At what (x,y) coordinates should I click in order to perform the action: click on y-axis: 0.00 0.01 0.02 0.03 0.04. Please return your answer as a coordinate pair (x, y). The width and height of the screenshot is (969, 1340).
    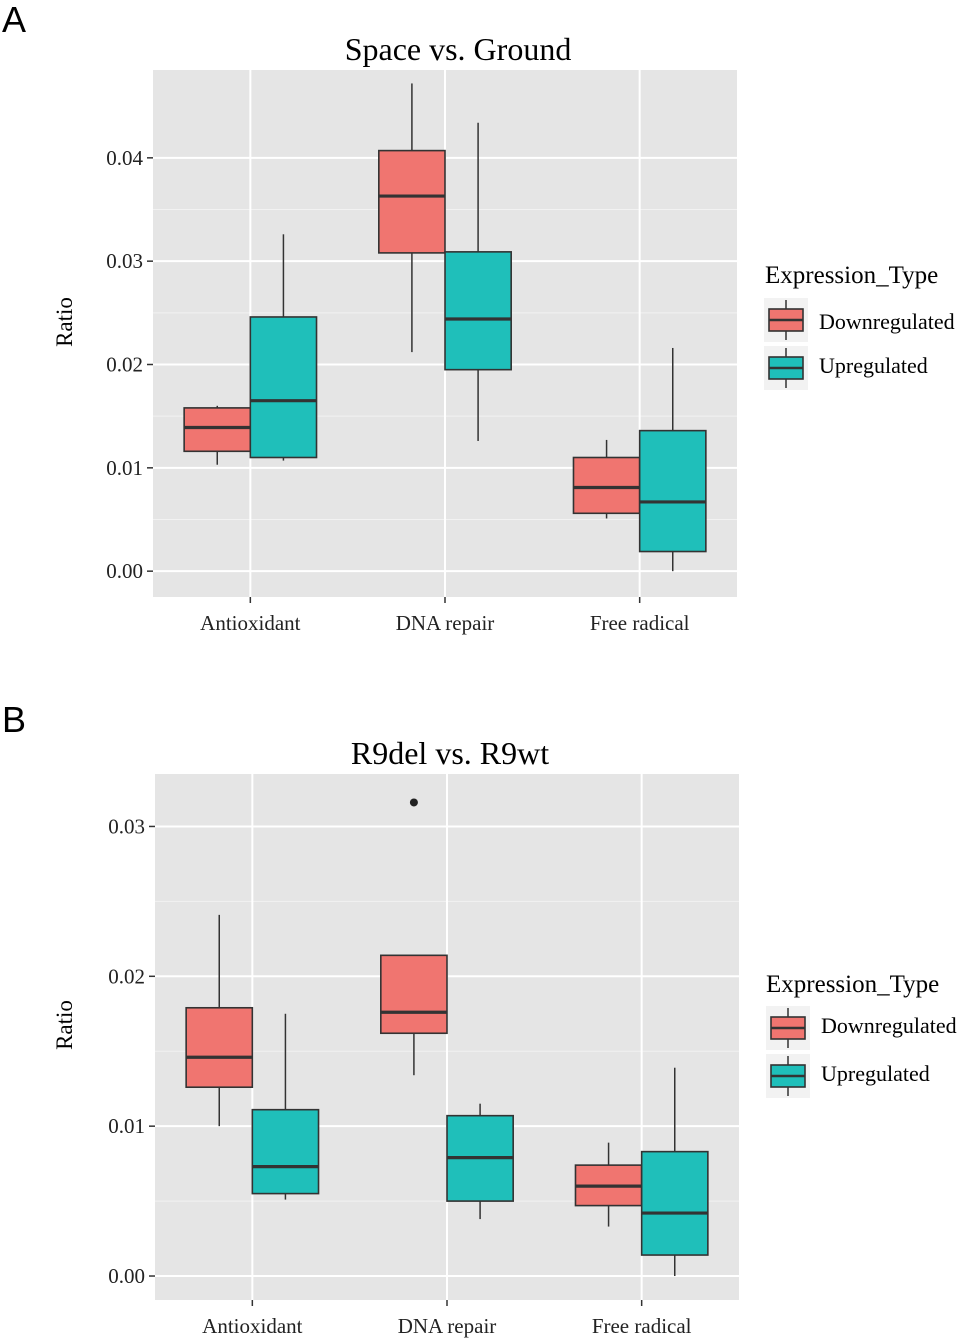
    Looking at the image, I should click on (129, 364).